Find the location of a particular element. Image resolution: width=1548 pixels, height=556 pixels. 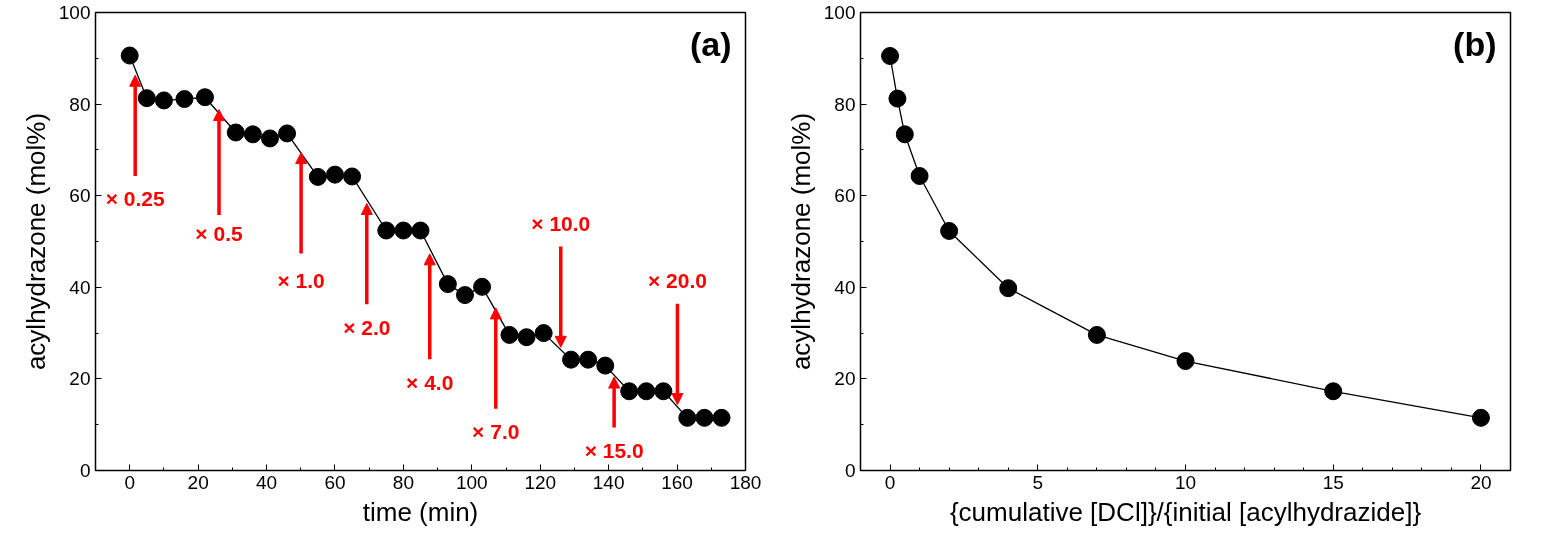

x-tick-label: 40 is located at coordinates (266, 482).